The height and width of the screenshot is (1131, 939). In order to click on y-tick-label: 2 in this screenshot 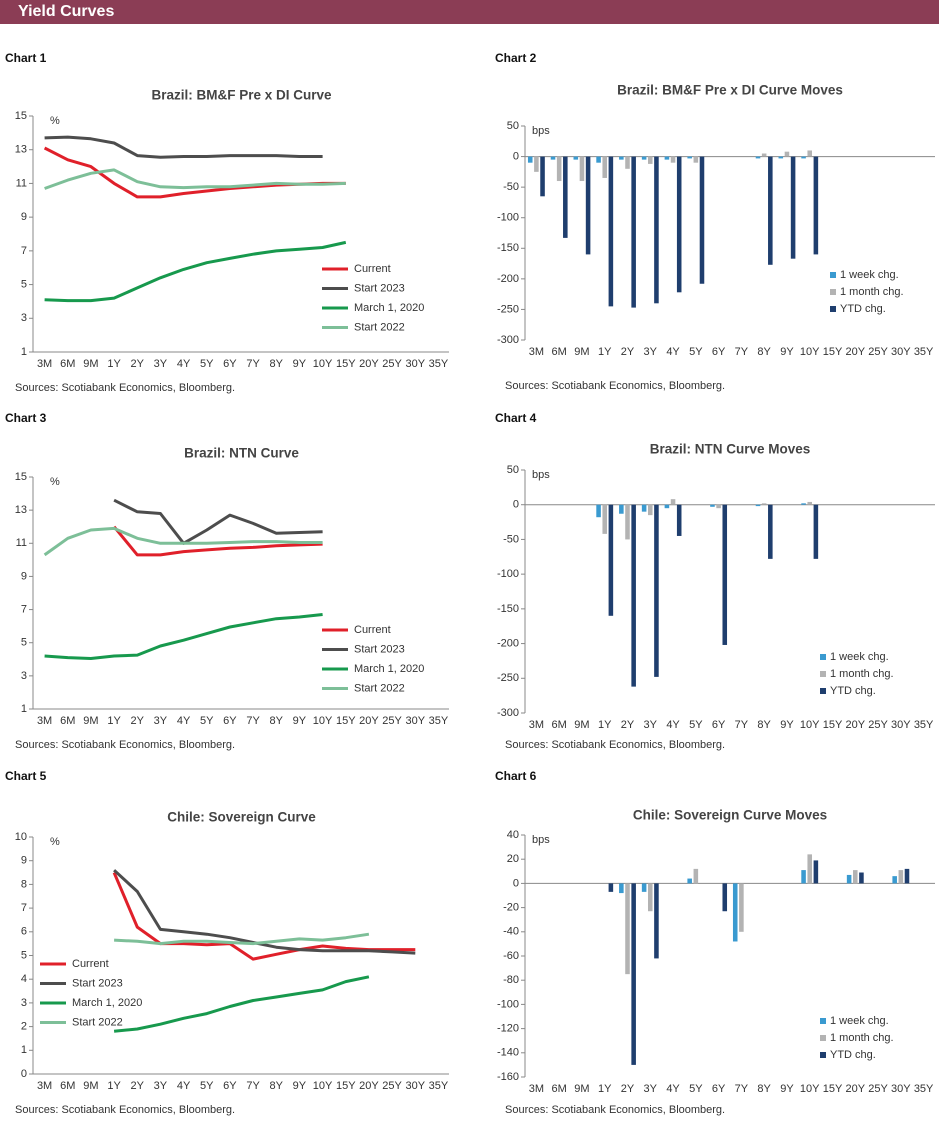, I will do `click(24, 1027)`.